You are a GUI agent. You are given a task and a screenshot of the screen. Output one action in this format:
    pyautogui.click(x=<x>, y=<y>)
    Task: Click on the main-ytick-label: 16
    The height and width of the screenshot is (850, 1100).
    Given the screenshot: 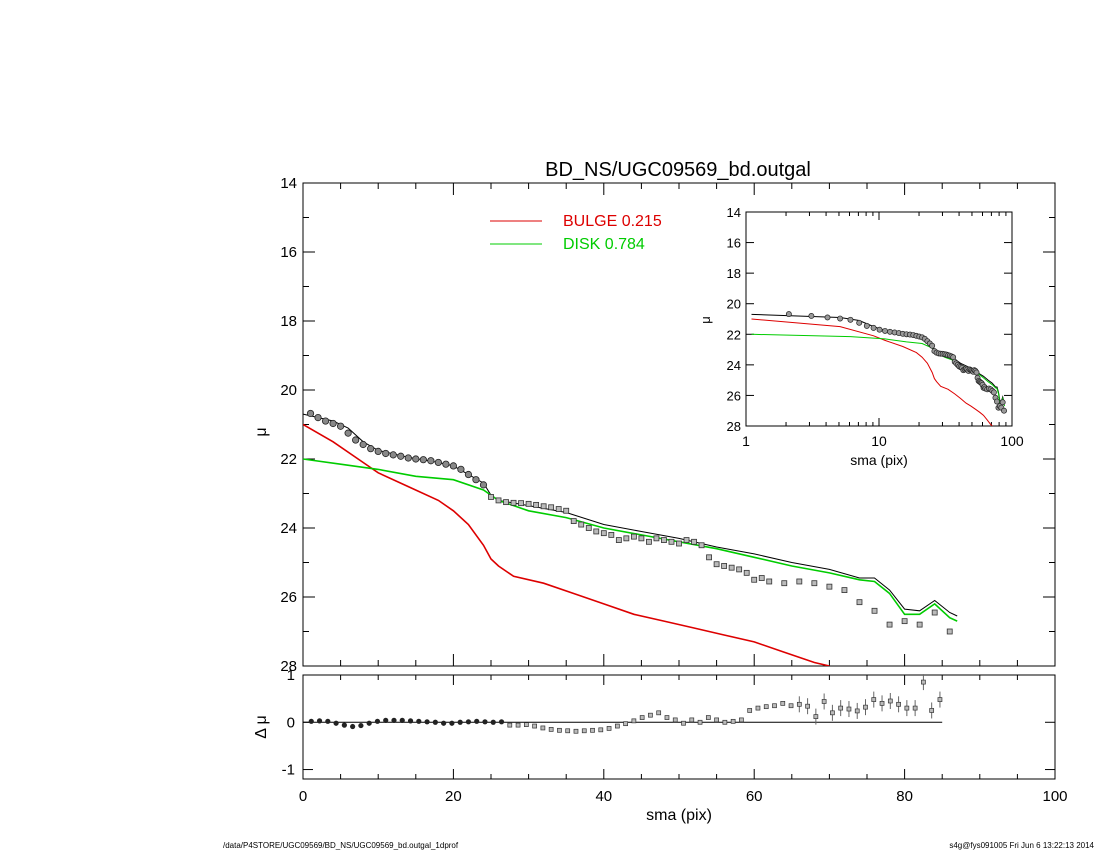 What is the action you would take?
    pyautogui.click(x=288, y=252)
    